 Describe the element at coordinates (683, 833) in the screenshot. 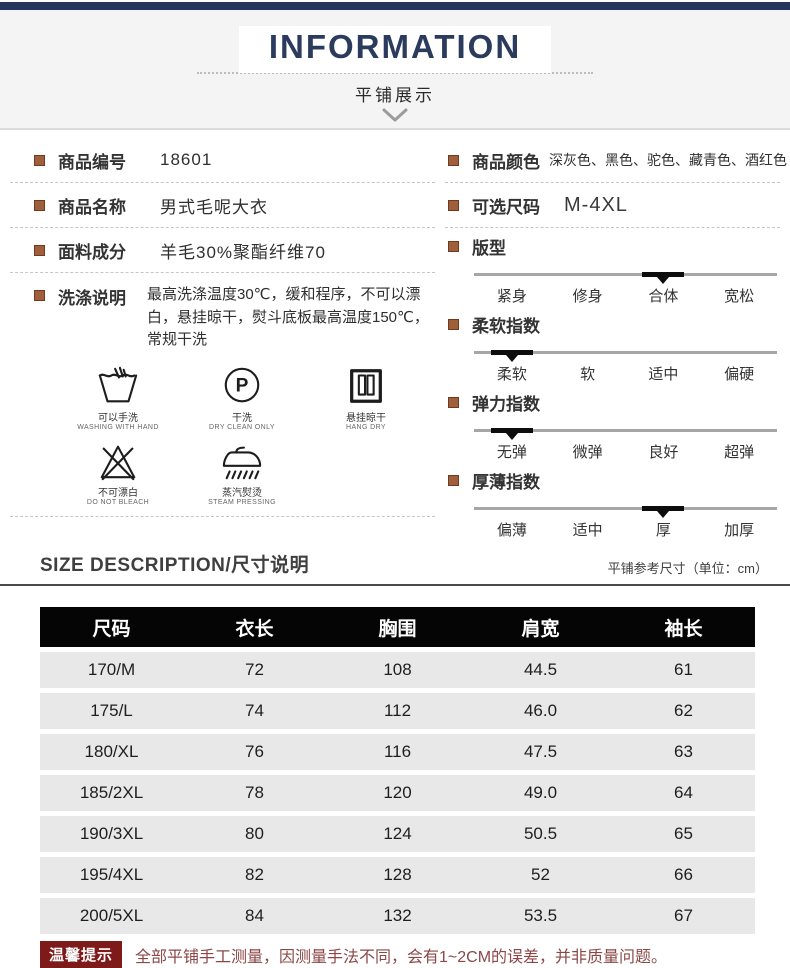

I see `table-cell: 65` at that location.